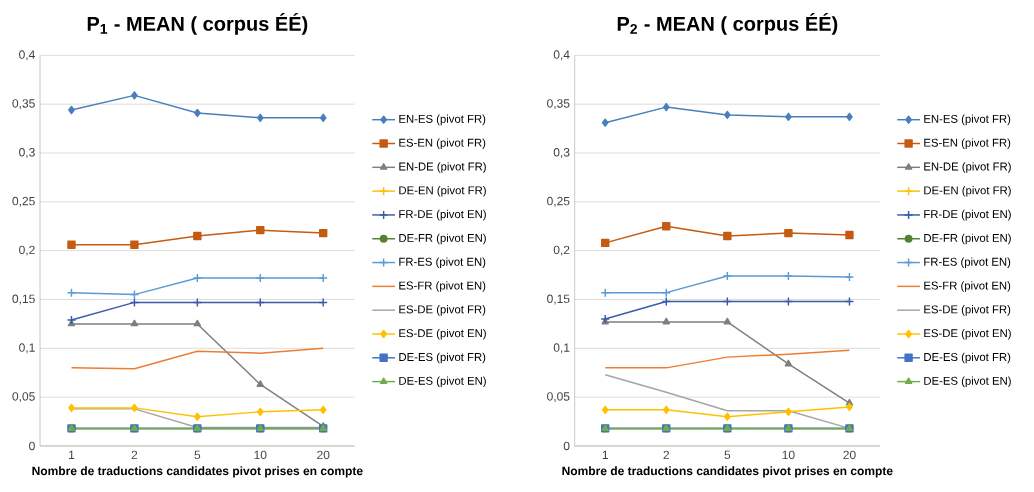 This screenshot has width=1034, height=492. Describe the element at coordinates (197, 23) in the screenshot. I see `chart-title: P$_{1}$ - MEAN ( corpus ÉÉ)` at that location.